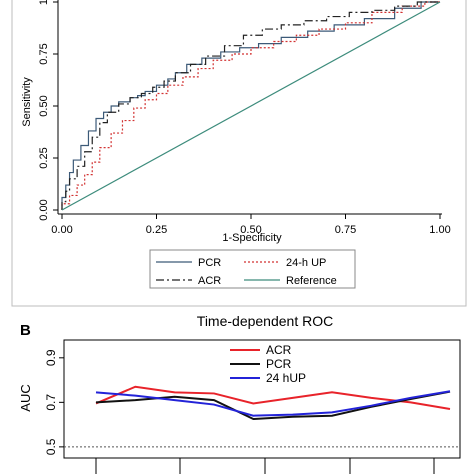  Describe the element at coordinates (306, 263) in the screenshot. I see `roc-legend-label-24-h-up: 24-h UP` at that location.